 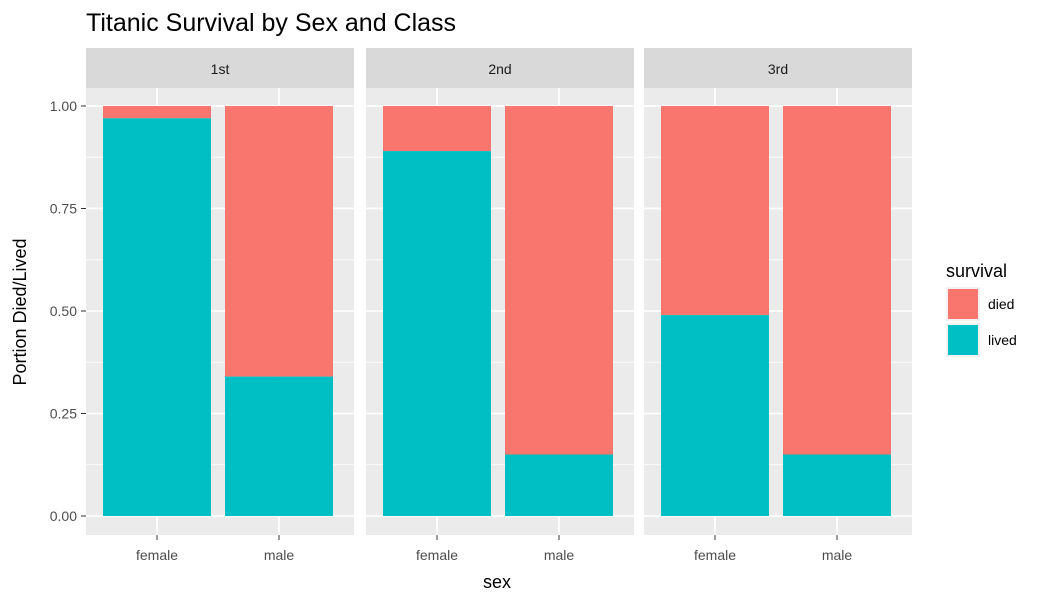 I want to click on y-tick-label: 0.50, so click(x=63, y=311).